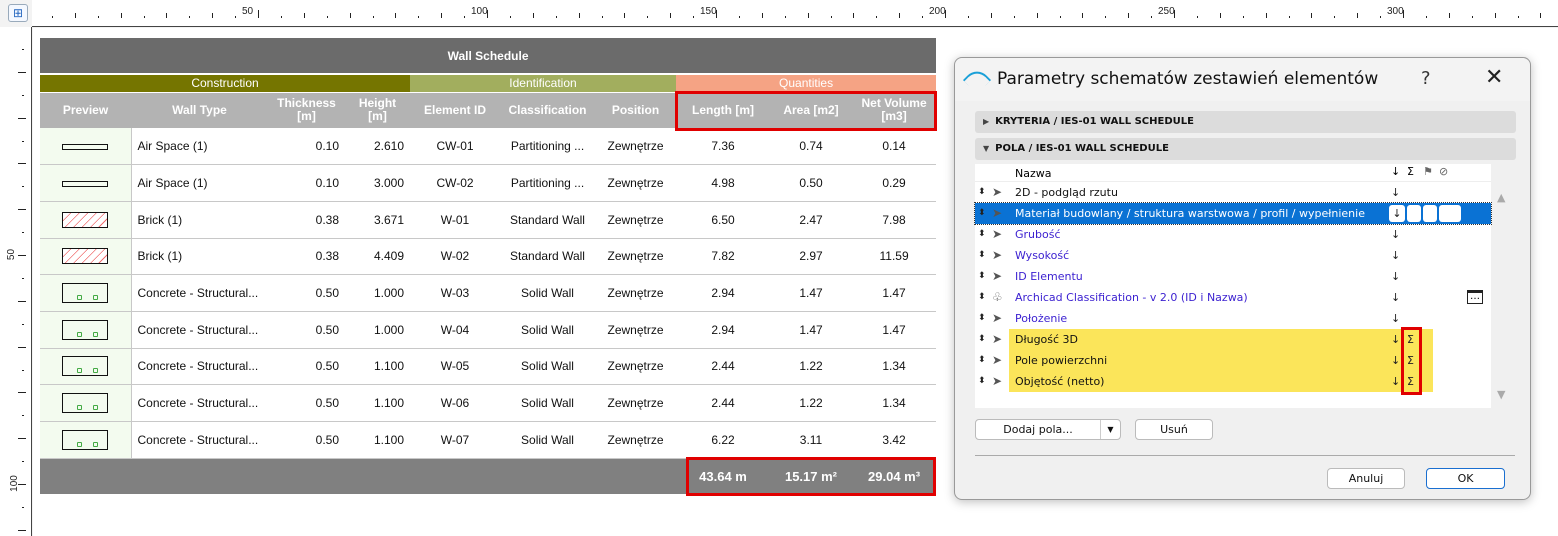 The image size is (1558, 536). I want to click on add-fields-button: Dodaj pola... ▼, so click(1048, 429).